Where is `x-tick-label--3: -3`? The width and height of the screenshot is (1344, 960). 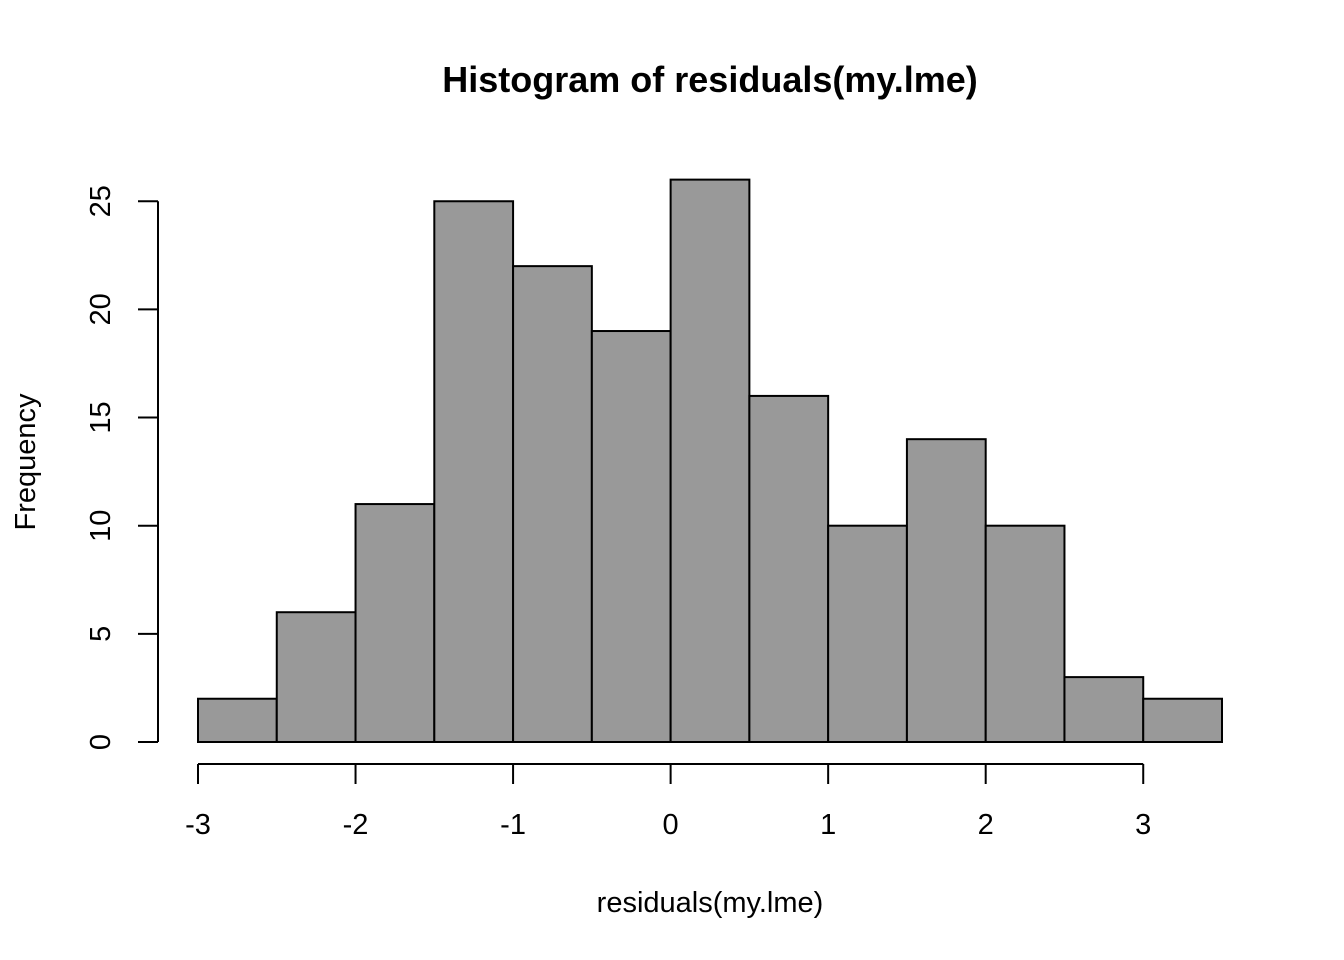
x-tick-label--3: -3 is located at coordinates (198, 825).